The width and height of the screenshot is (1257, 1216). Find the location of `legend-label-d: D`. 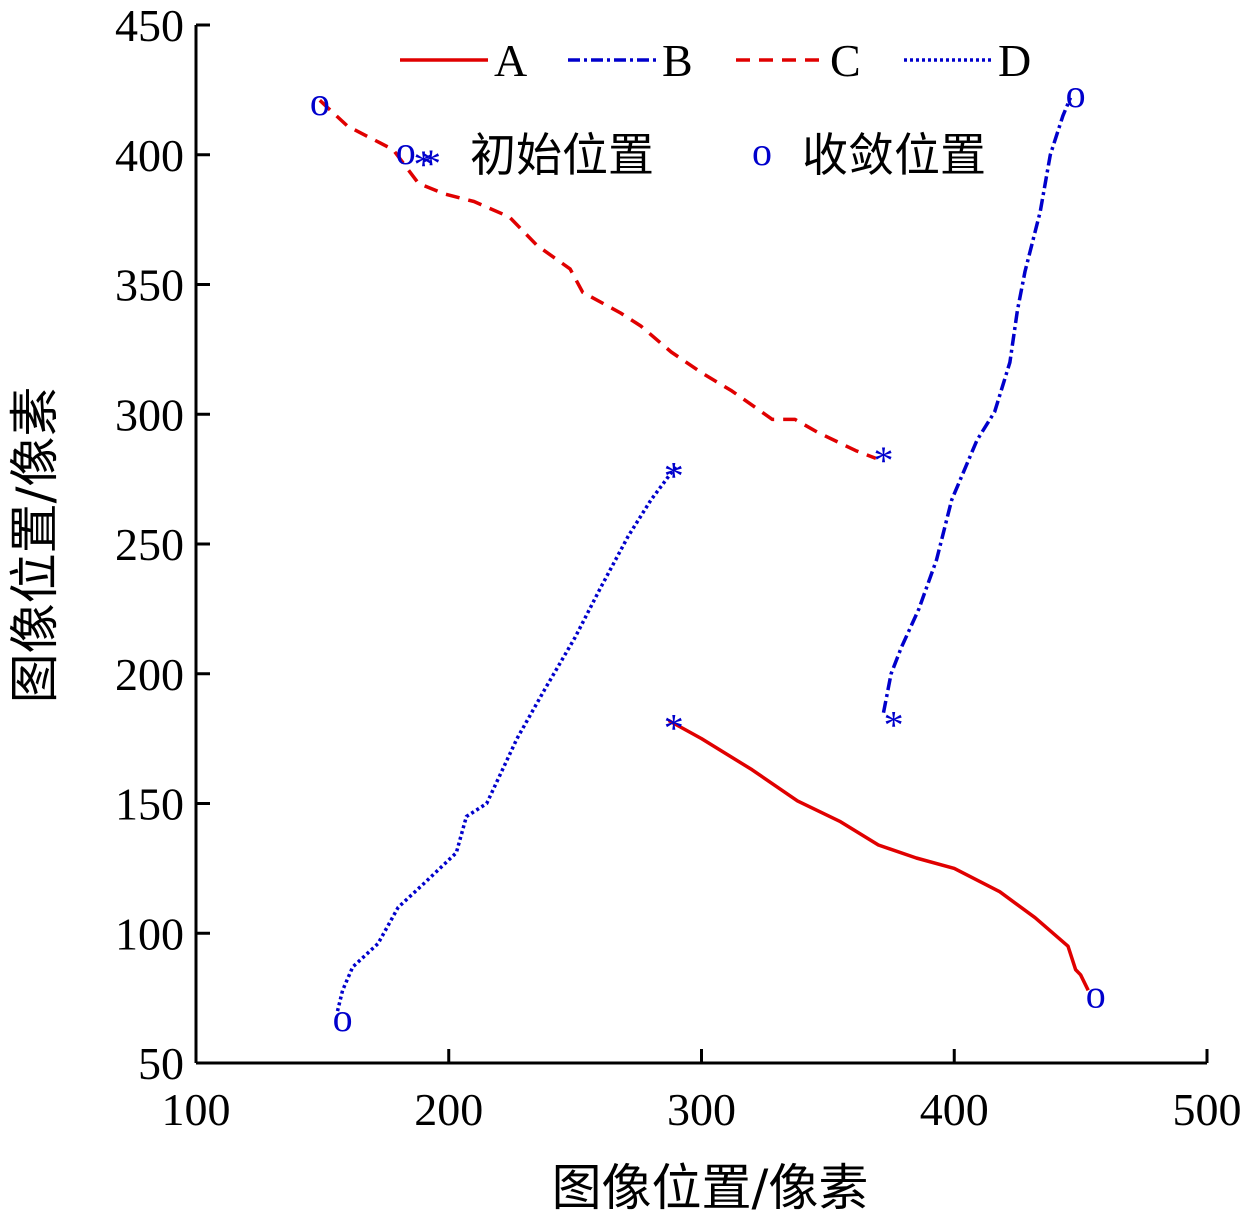

legend-label-d: D is located at coordinates (1014, 60).